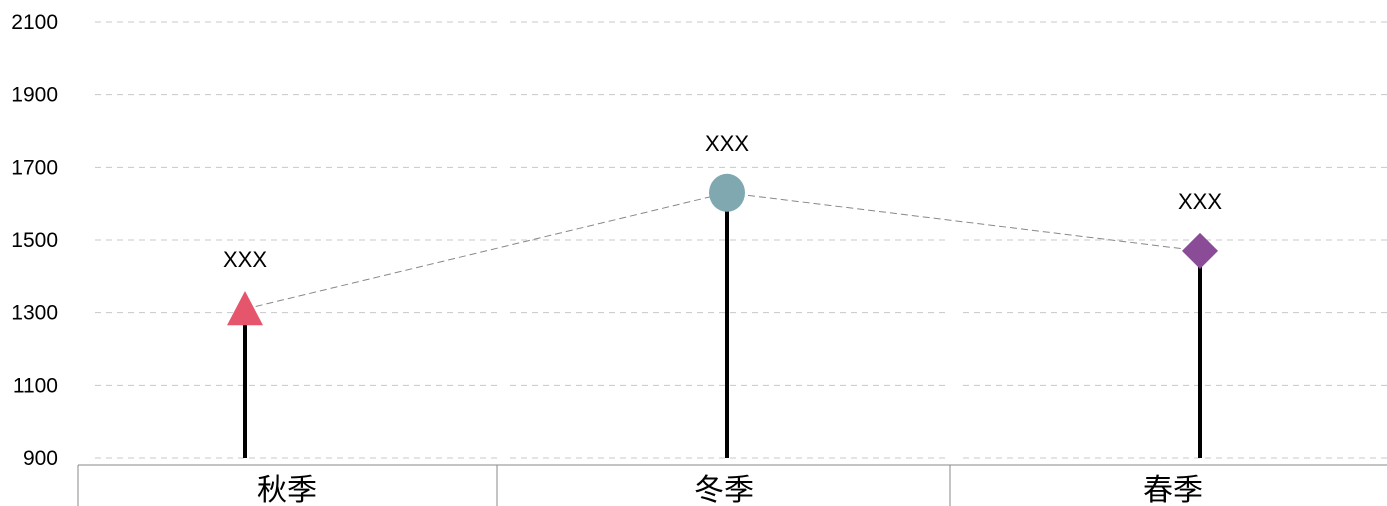  What do you see at coordinates (34, 22) in the screenshot?
I see `y-tick-label: 2100` at bounding box center [34, 22].